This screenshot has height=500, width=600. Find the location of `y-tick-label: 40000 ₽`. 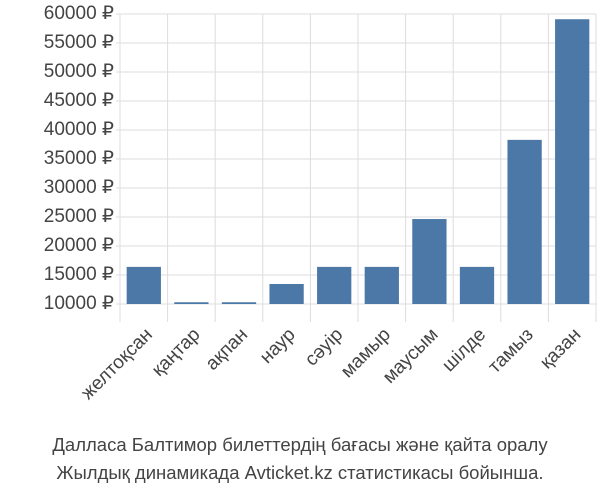

y-tick-label: 40000 ₽ is located at coordinates (79, 129).